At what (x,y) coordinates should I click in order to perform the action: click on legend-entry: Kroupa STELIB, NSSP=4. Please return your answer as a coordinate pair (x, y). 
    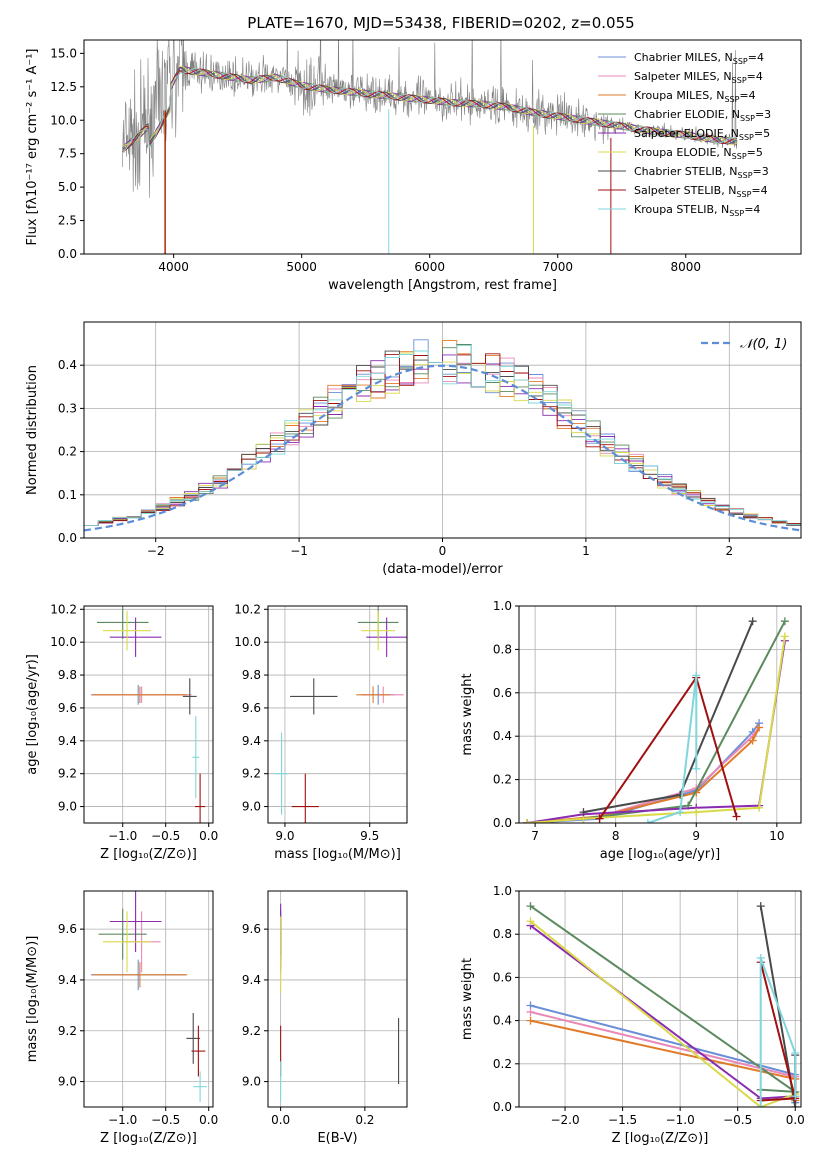
    Looking at the image, I should click on (697, 210).